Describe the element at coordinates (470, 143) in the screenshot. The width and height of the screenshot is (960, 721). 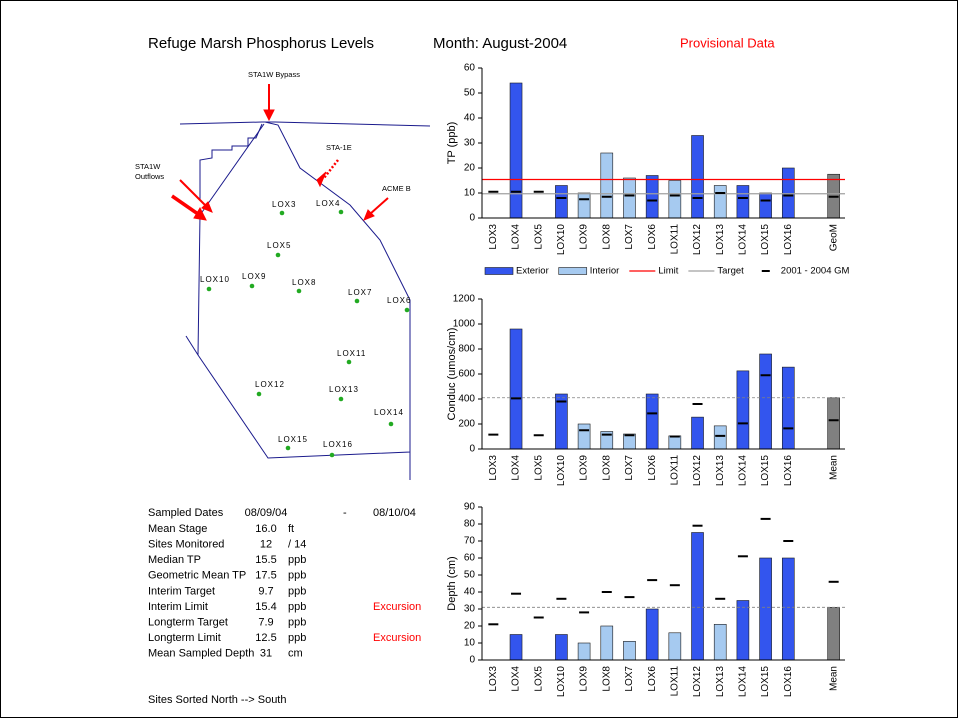
I see `y-tick-label: 30` at that location.